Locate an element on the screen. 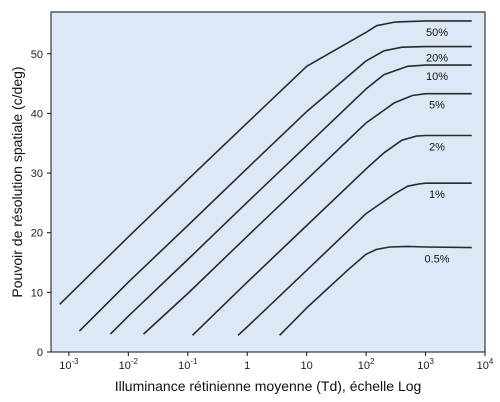  y-tick-label: 30 is located at coordinates (37, 174).